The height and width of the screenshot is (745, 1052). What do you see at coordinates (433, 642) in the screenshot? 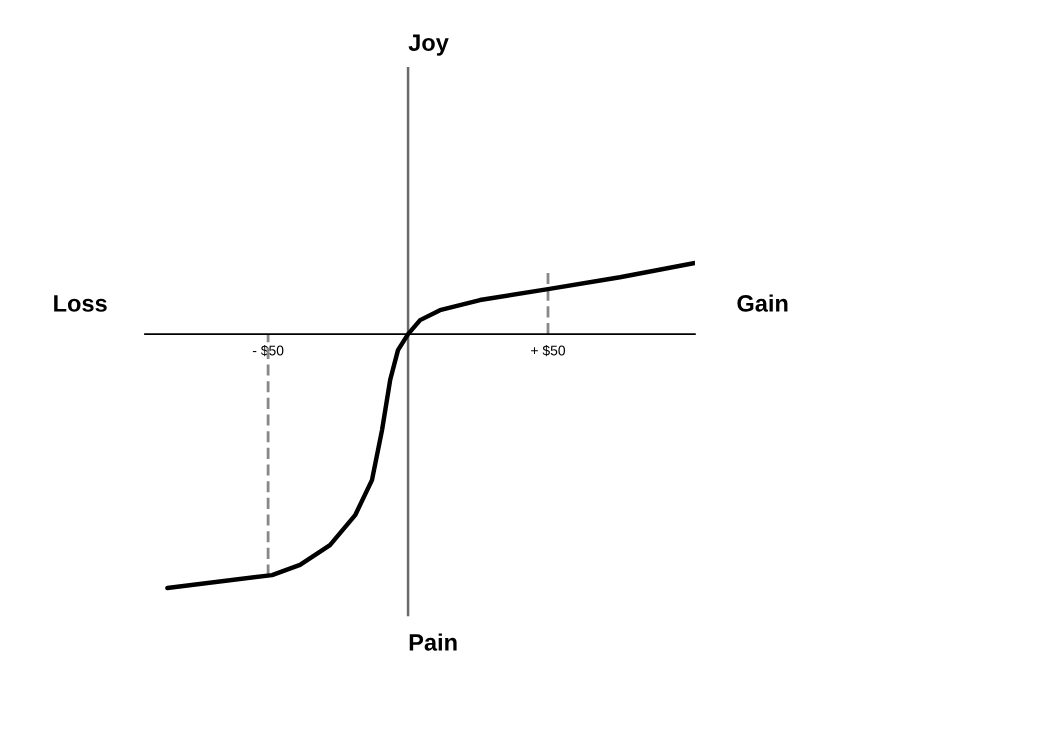
I see `text: Pain` at bounding box center [433, 642].